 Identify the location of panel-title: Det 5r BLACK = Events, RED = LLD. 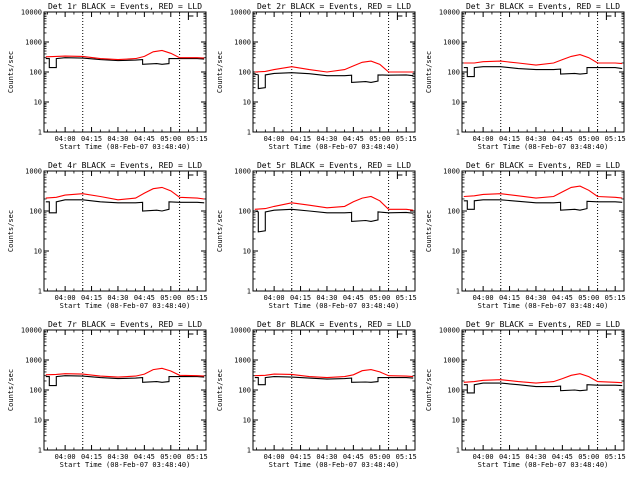
(334, 165).